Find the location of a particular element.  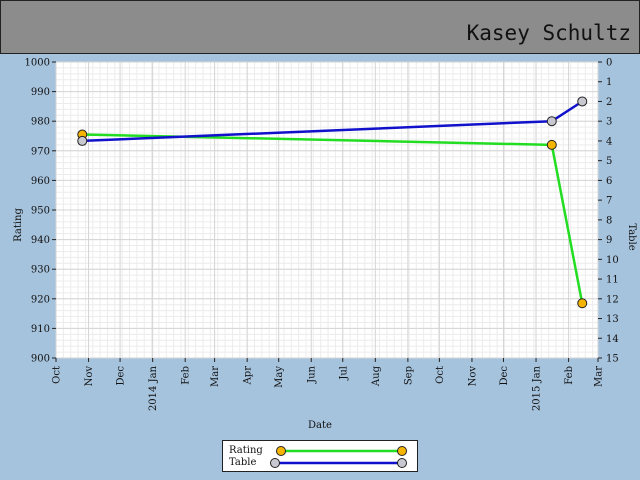

player-name: Kasey Schultz is located at coordinates (548, 33).